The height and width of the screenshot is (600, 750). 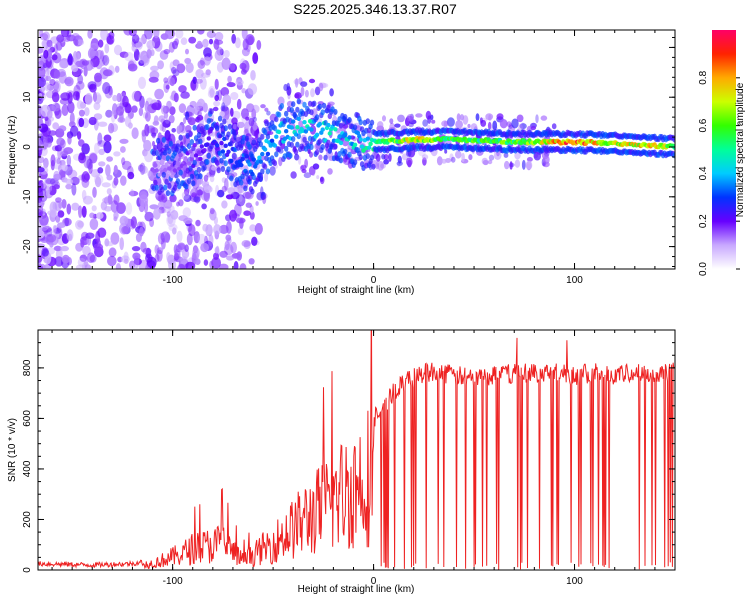 I want to click on colorbar-label: Normalized spectral amplitude, so click(x=740, y=149).